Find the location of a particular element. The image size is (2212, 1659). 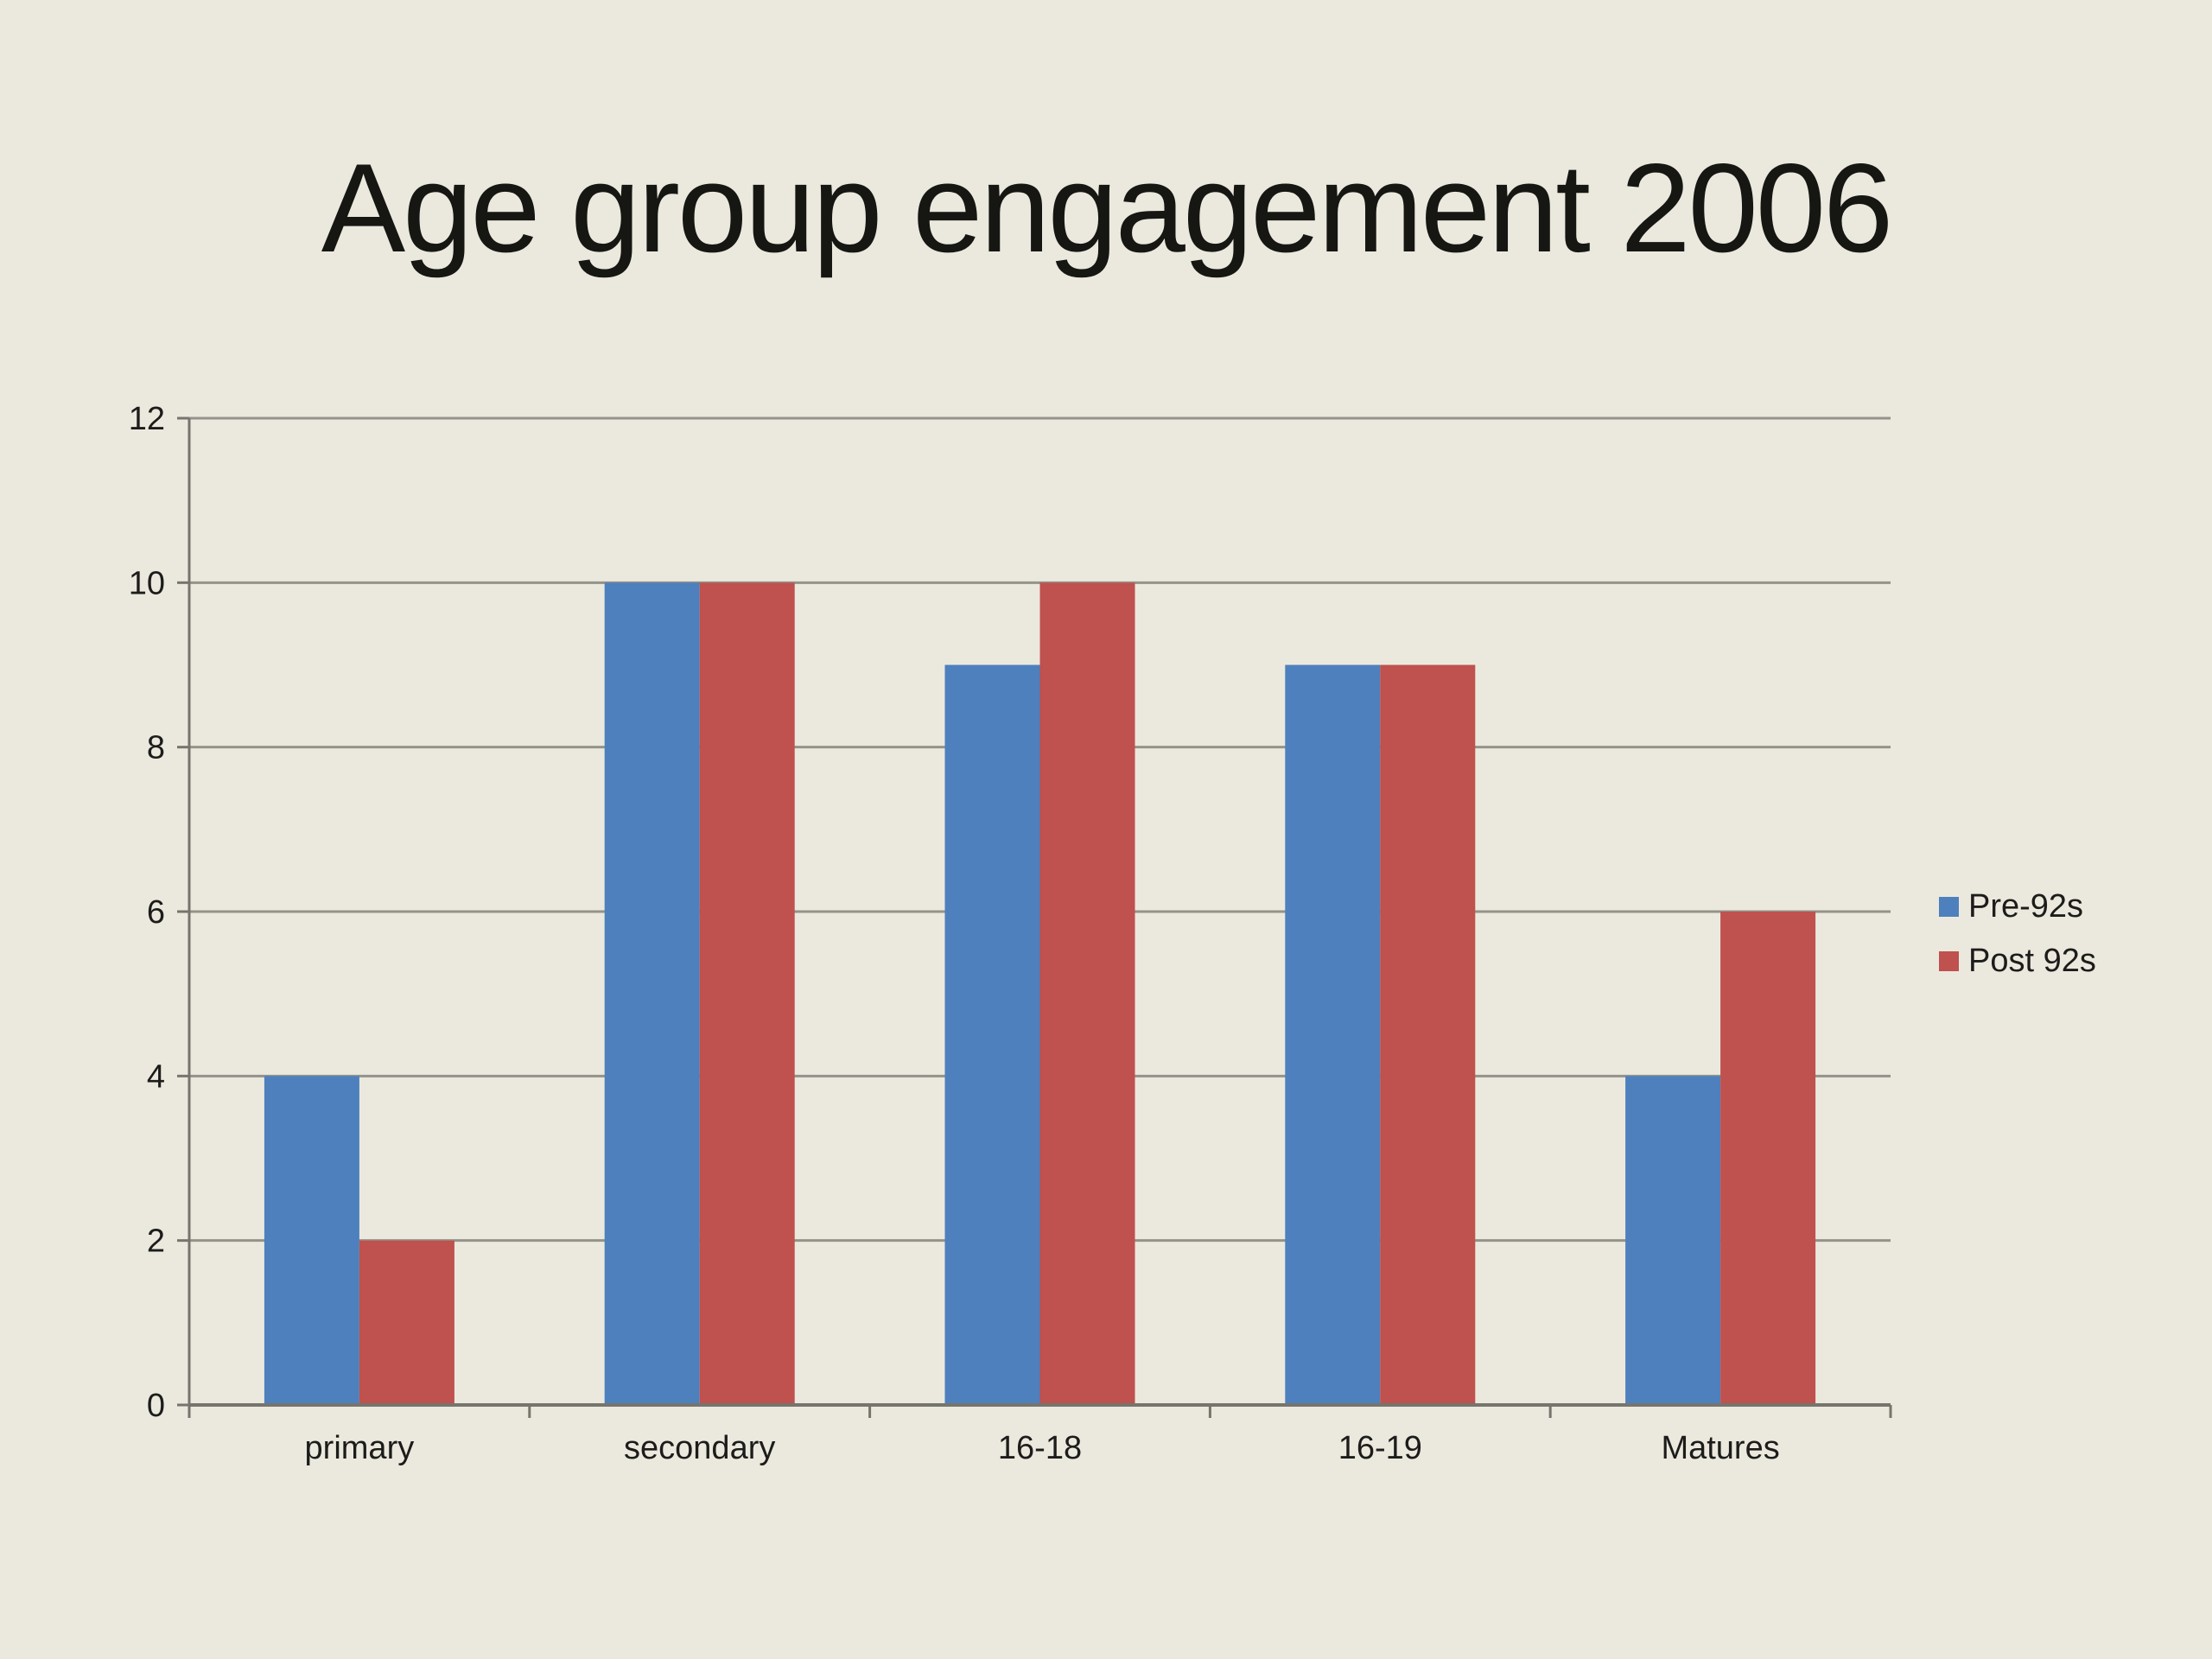

legend-label-post-92s: Post 92s is located at coordinates (2032, 961).